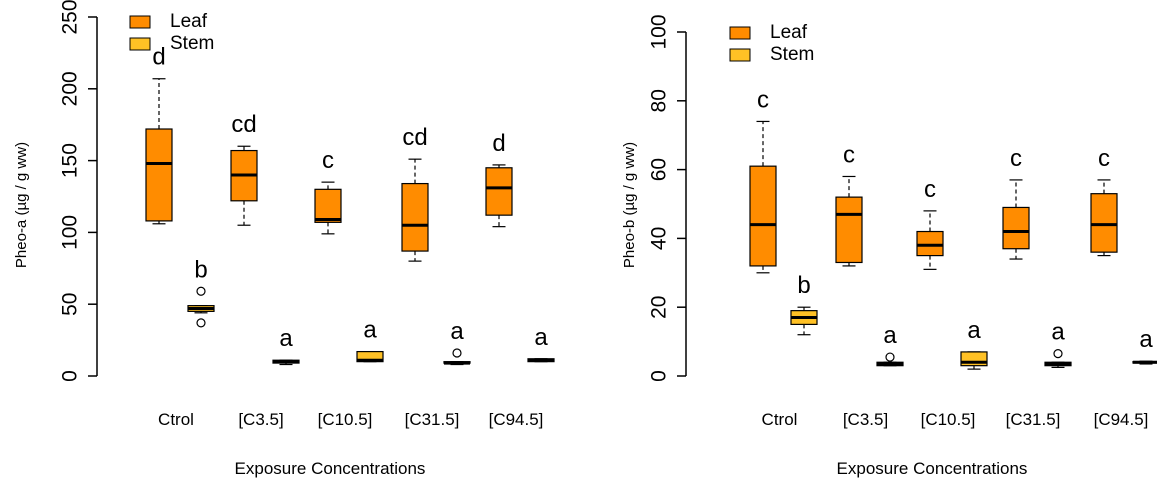 This screenshot has width=1157, height=486. Describe the element at coordinates (21, 205) in the screenshot. I see `y-axis-label: Pheo-a (µg / g ww)` at that location.